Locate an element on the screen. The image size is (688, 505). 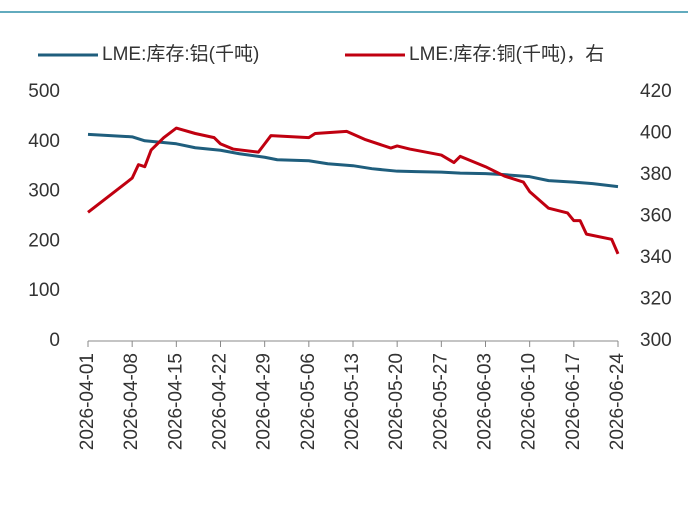
x-tick-label: 2026-05-20 is located at coordinates (396, 401).